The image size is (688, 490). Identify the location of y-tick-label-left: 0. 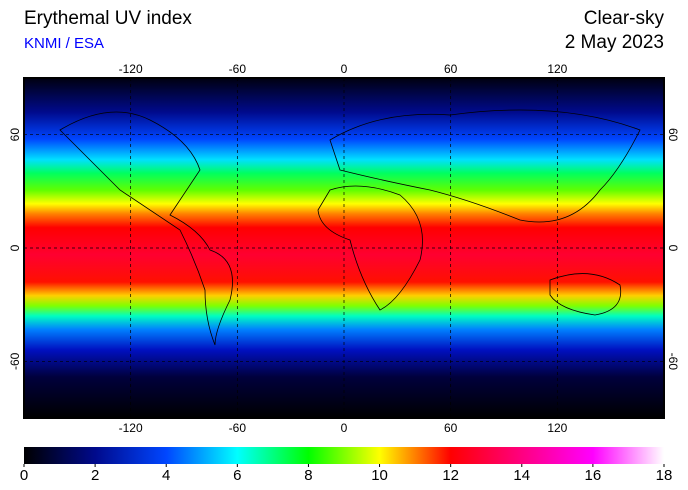
(15, 247).